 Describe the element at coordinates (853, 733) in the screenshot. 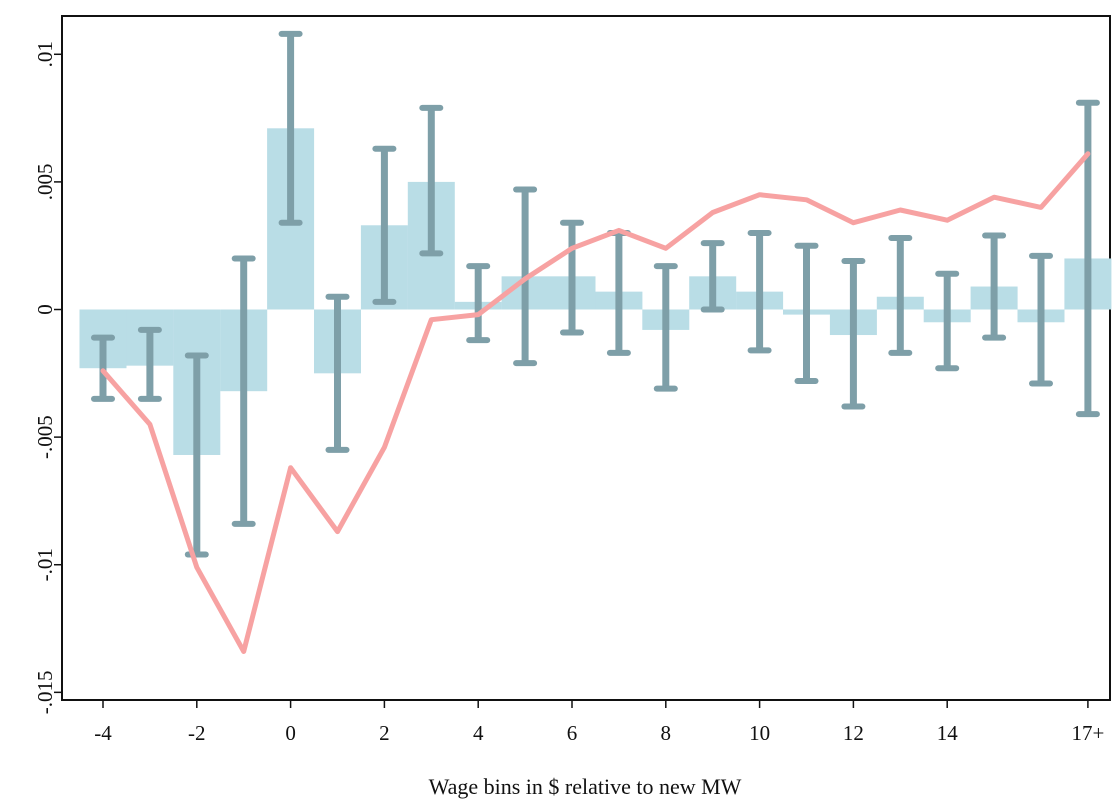

I see `x-tick-label: 12` at that location.